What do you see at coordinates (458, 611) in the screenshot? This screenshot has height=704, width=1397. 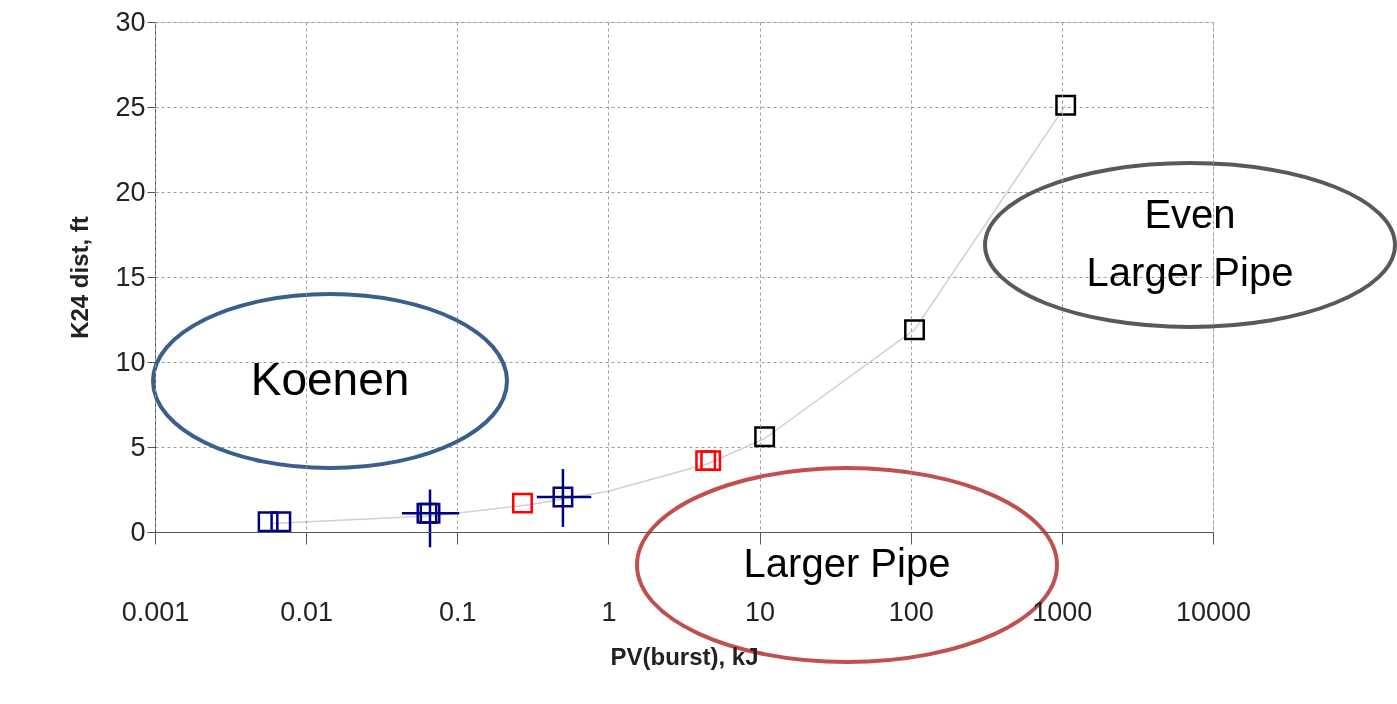 I see `x-tick-label: 0.1` at bounding box center [458, 611].